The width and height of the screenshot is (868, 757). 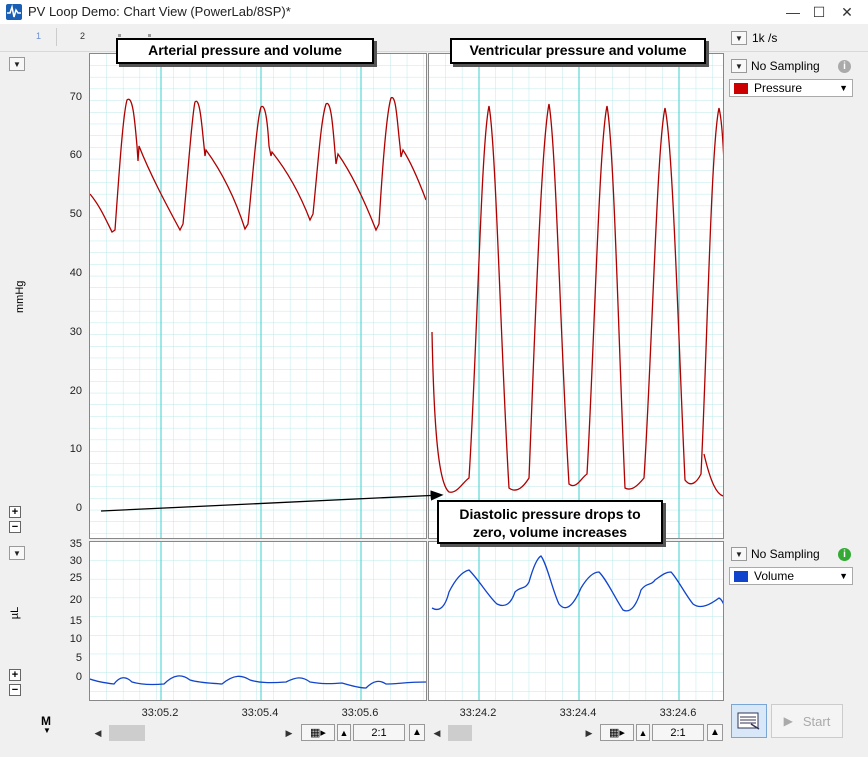 What do you see at coordinates (793, 12) in the screenshot?
I see `minimize-button: —` at bounding box center [793, 12].